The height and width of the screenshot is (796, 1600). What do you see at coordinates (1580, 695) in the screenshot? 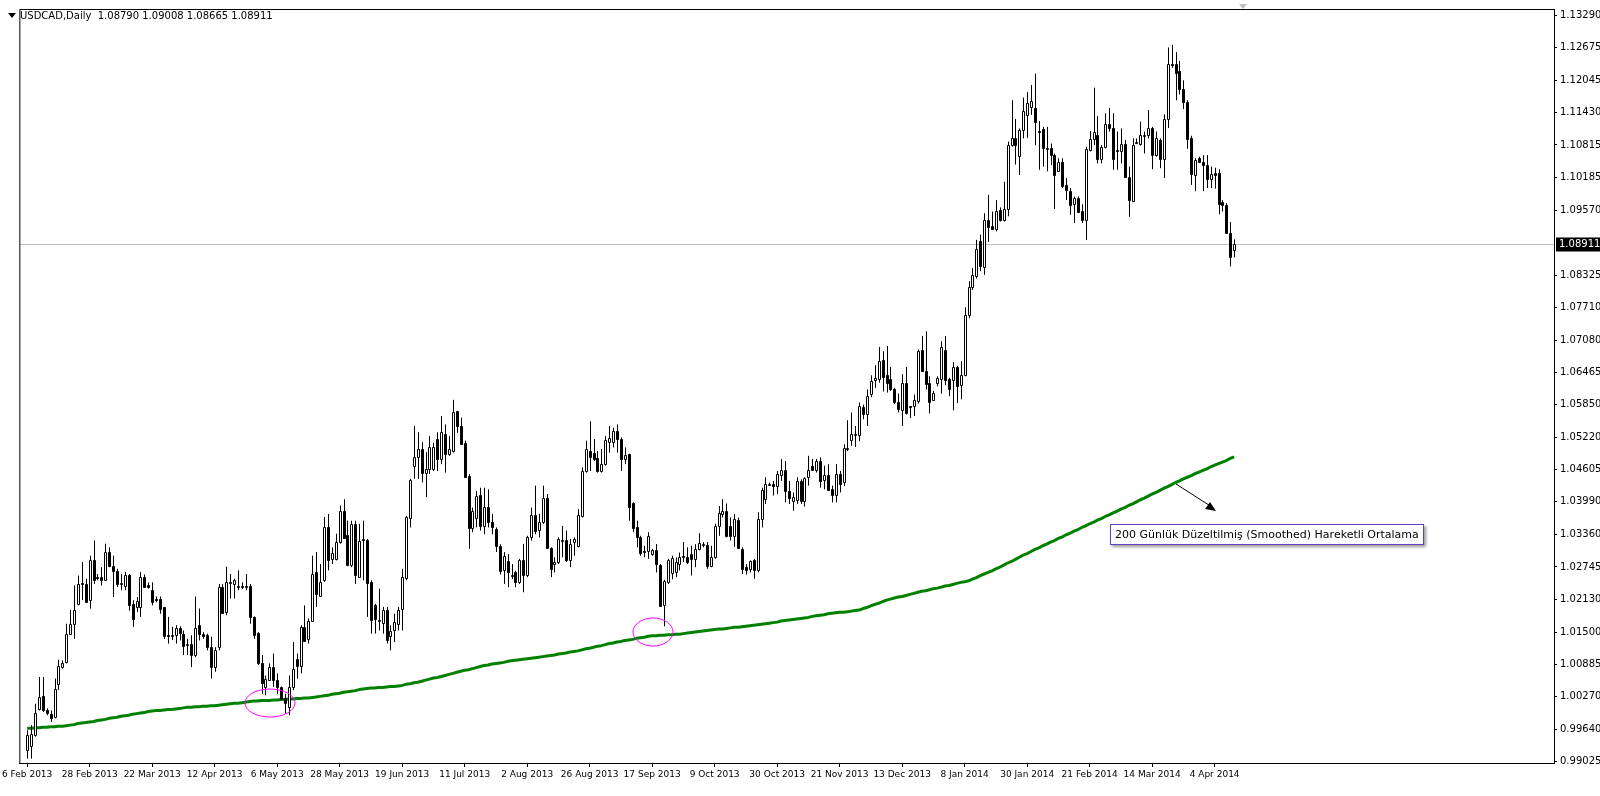
I see `y-tick-label: 1.00270` at bounding box center [1580, 695].